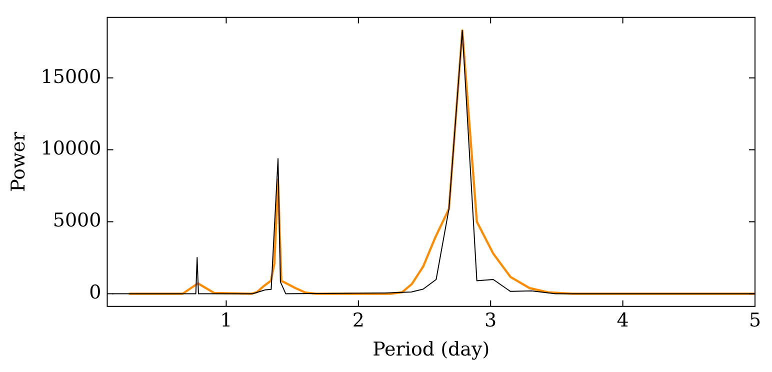  What do you see at coordinates (77, 221) in the screenshot?
I see `y-tick-label: 5000` at bounding box center [77, 221].